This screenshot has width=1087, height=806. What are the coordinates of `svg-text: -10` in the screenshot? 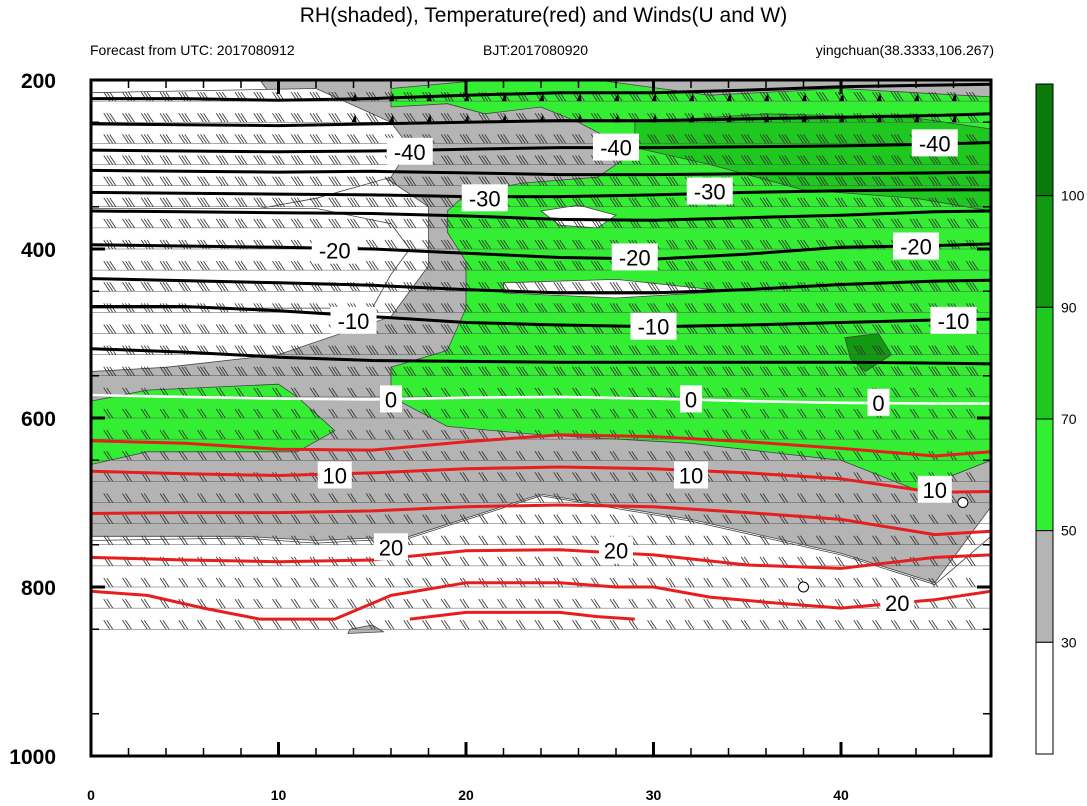 It's located at (354, 321).